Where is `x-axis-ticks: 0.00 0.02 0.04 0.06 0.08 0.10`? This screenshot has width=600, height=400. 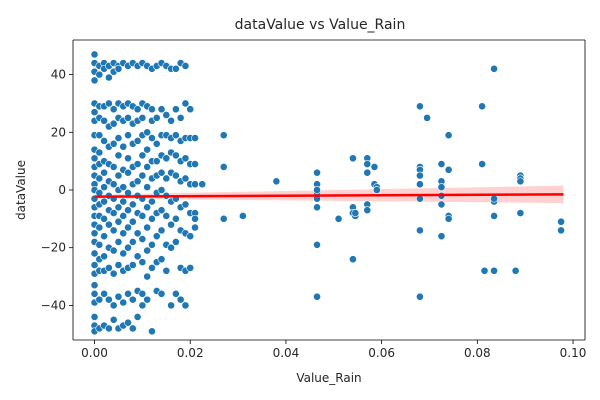 x-axis-ticks: 0.00 0.02 0.04 0.06 0.08 0.10 is located at coordinates (333, 350).